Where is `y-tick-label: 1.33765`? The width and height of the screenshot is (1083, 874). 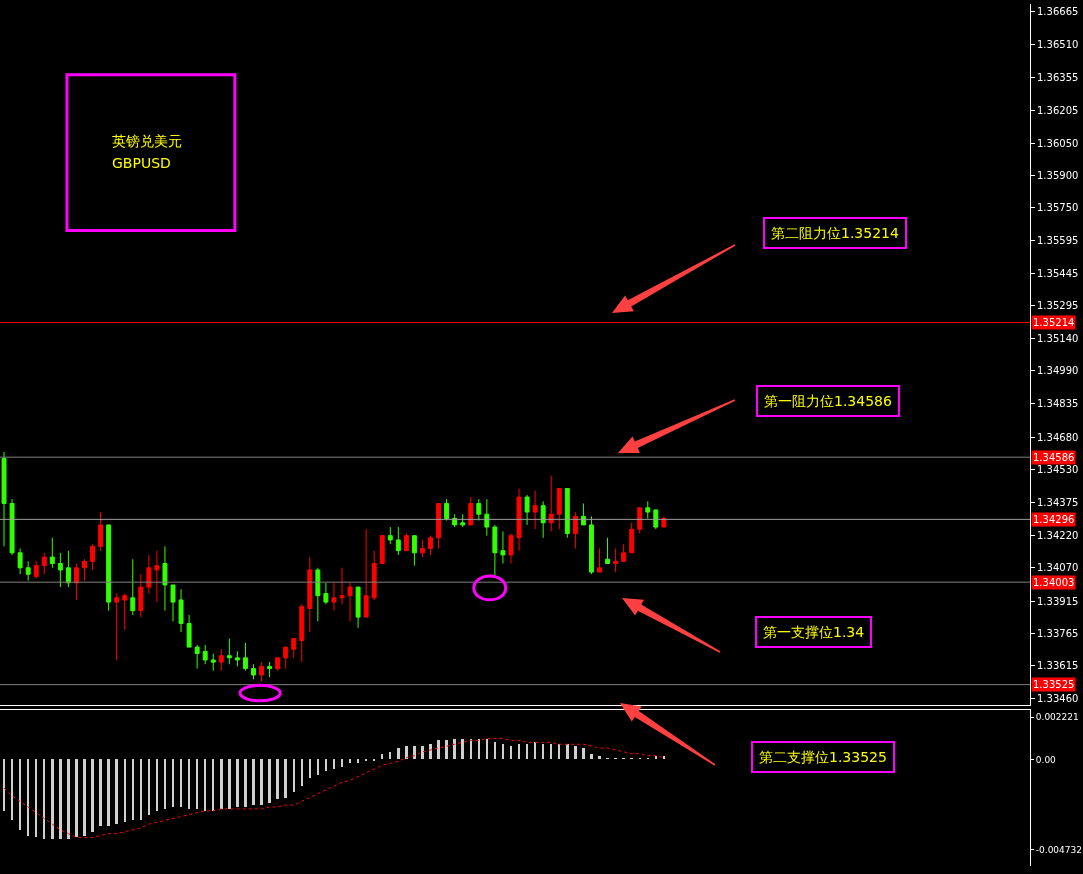
y-tick-label: 1.33765 is located at coordinates (1058, 633).